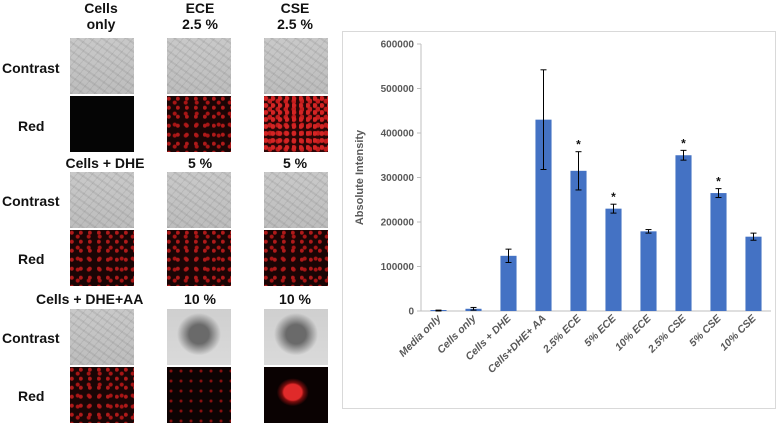 The image size is (778, 423). I want to click on row-label-red-3: Red, so click(31, 396).